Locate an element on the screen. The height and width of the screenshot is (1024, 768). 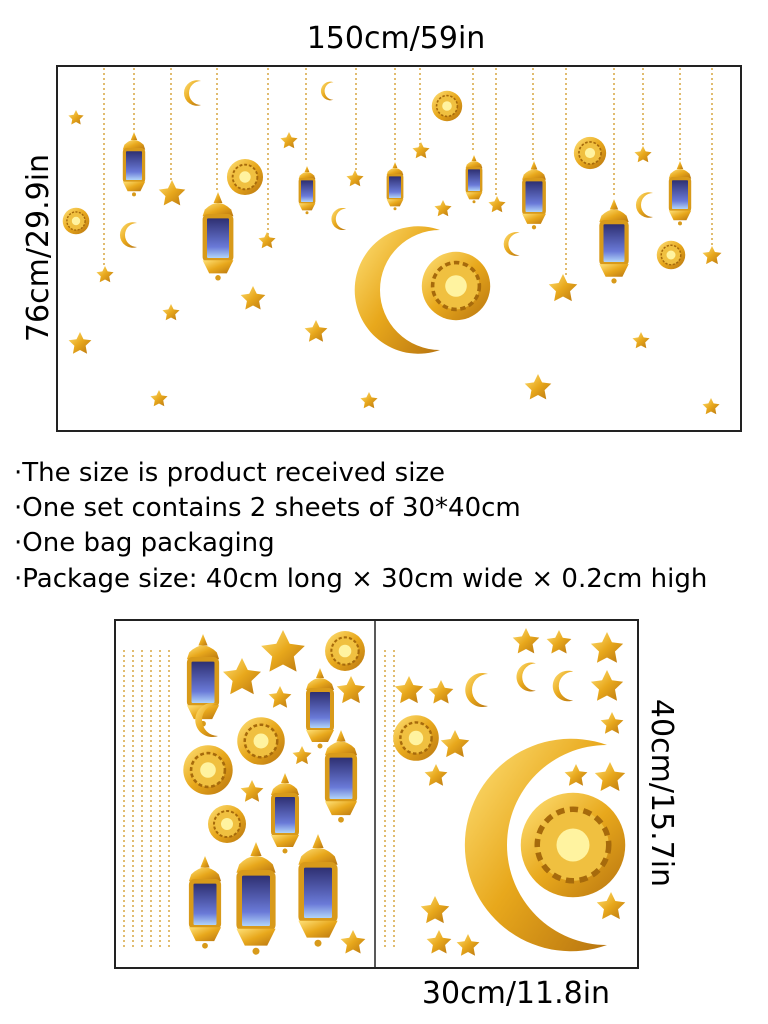
note: ·The size is product received size is located at coordinates (229, 473).